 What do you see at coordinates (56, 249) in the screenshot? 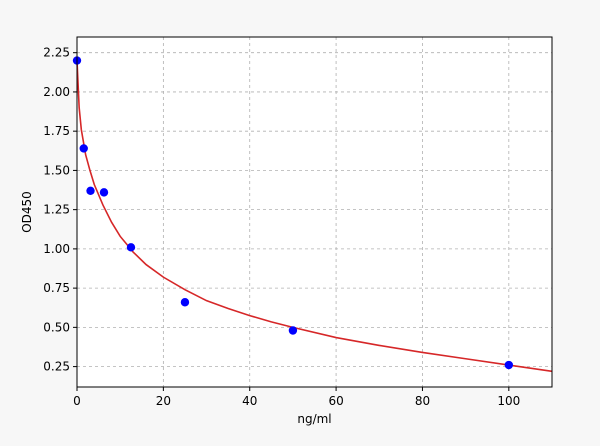
I see `y-tick-label: 1.00` at bounding box center [56, 249].